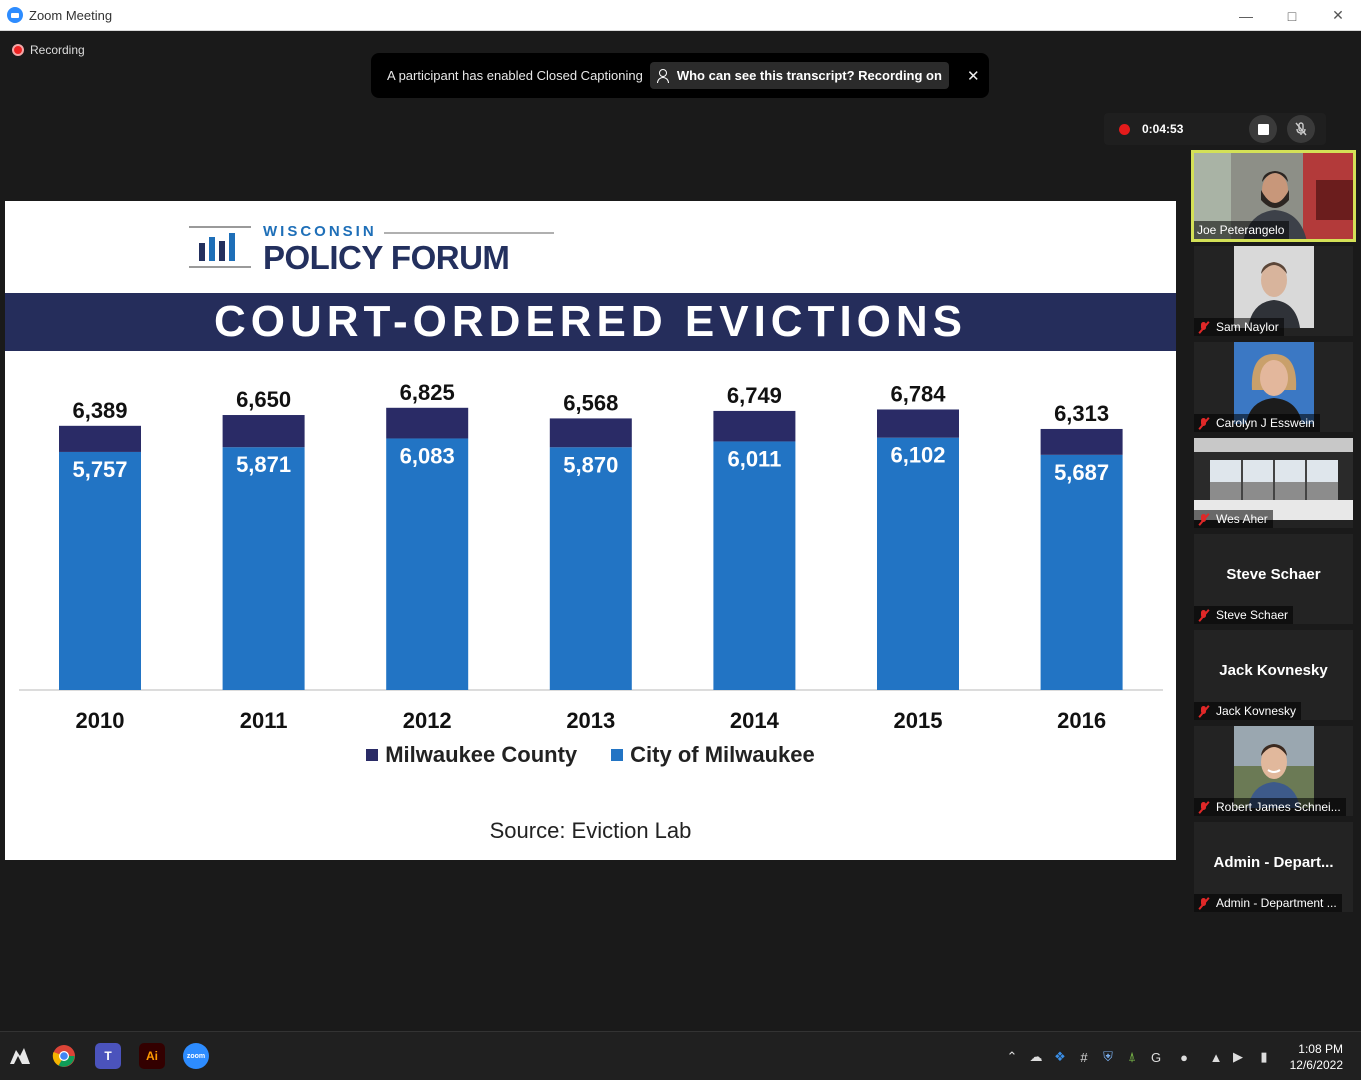 The width and height of the screenshot is (1361, 1080). I want to click on participant-name-tag: Steve Schaer, so click(1244, 615).